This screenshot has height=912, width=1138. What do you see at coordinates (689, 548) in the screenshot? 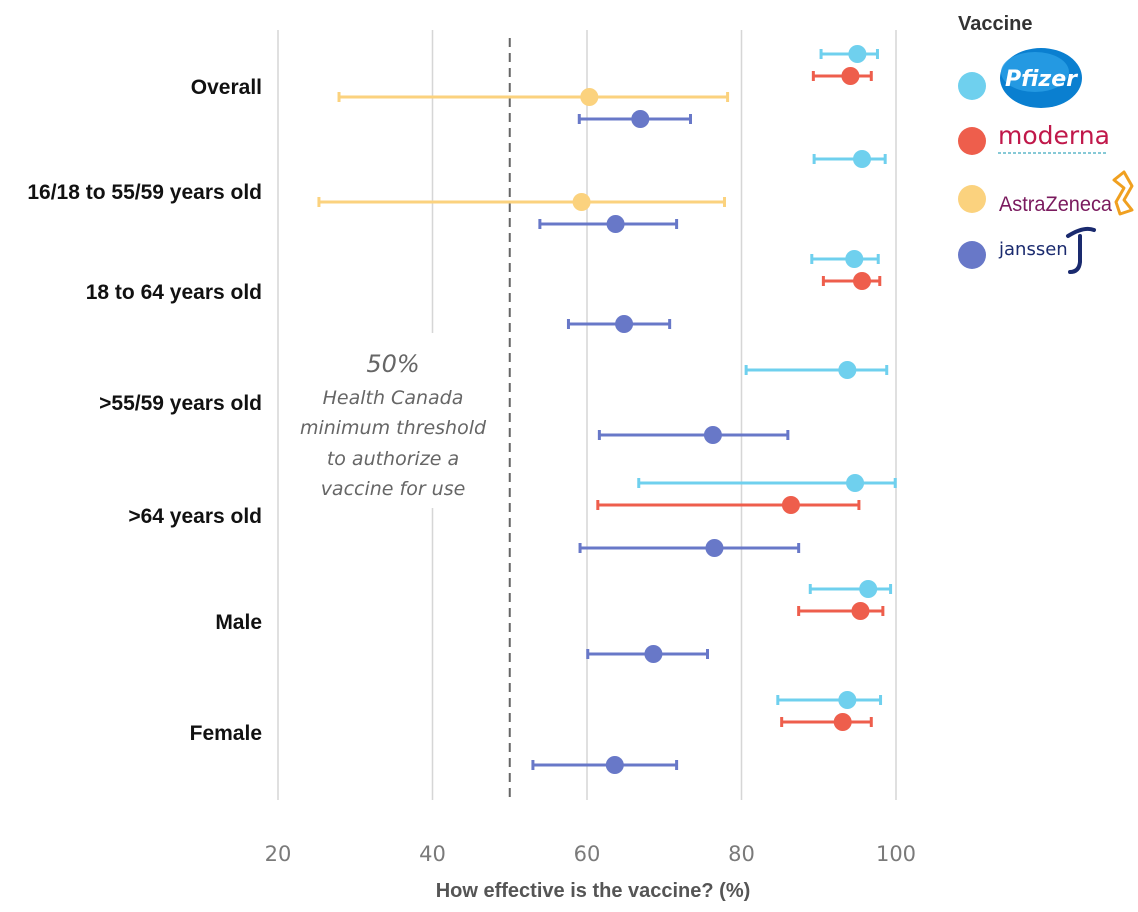
I see `janssen-mark-64-years-old` at bounding box center [689, 548].